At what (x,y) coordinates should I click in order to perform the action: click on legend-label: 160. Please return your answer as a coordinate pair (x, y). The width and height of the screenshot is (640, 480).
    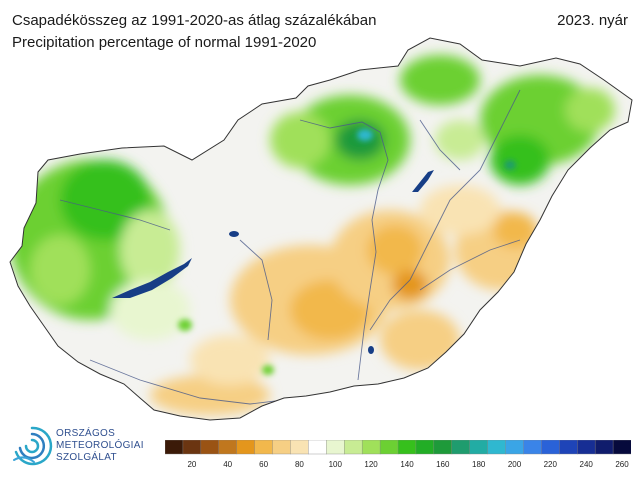
    Looking at the image, I should click on (443, 464).